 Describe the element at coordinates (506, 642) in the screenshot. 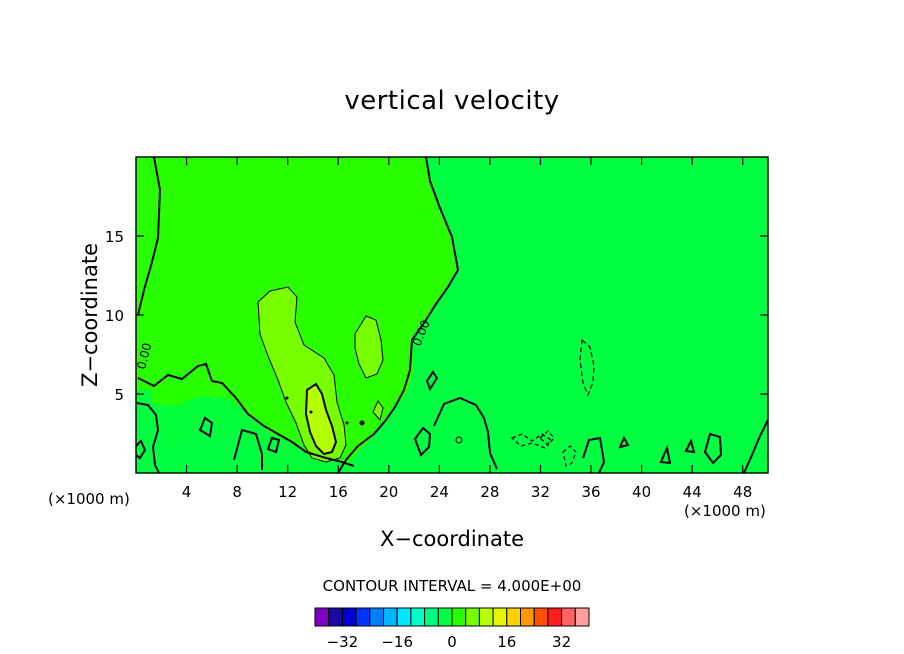

I see `colorbar-tick-label: 16` at that location.